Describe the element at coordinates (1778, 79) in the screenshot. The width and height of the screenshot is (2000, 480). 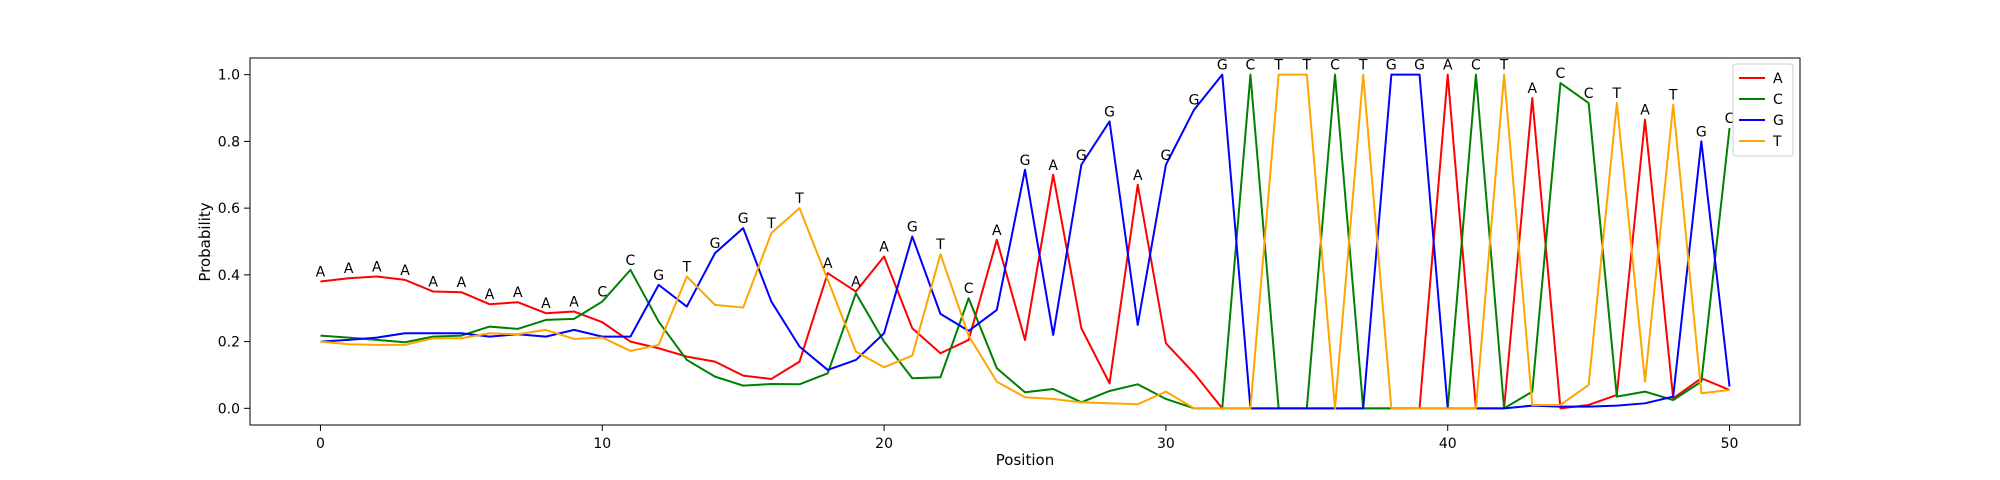
I see `legend-label-A: A` at that location.